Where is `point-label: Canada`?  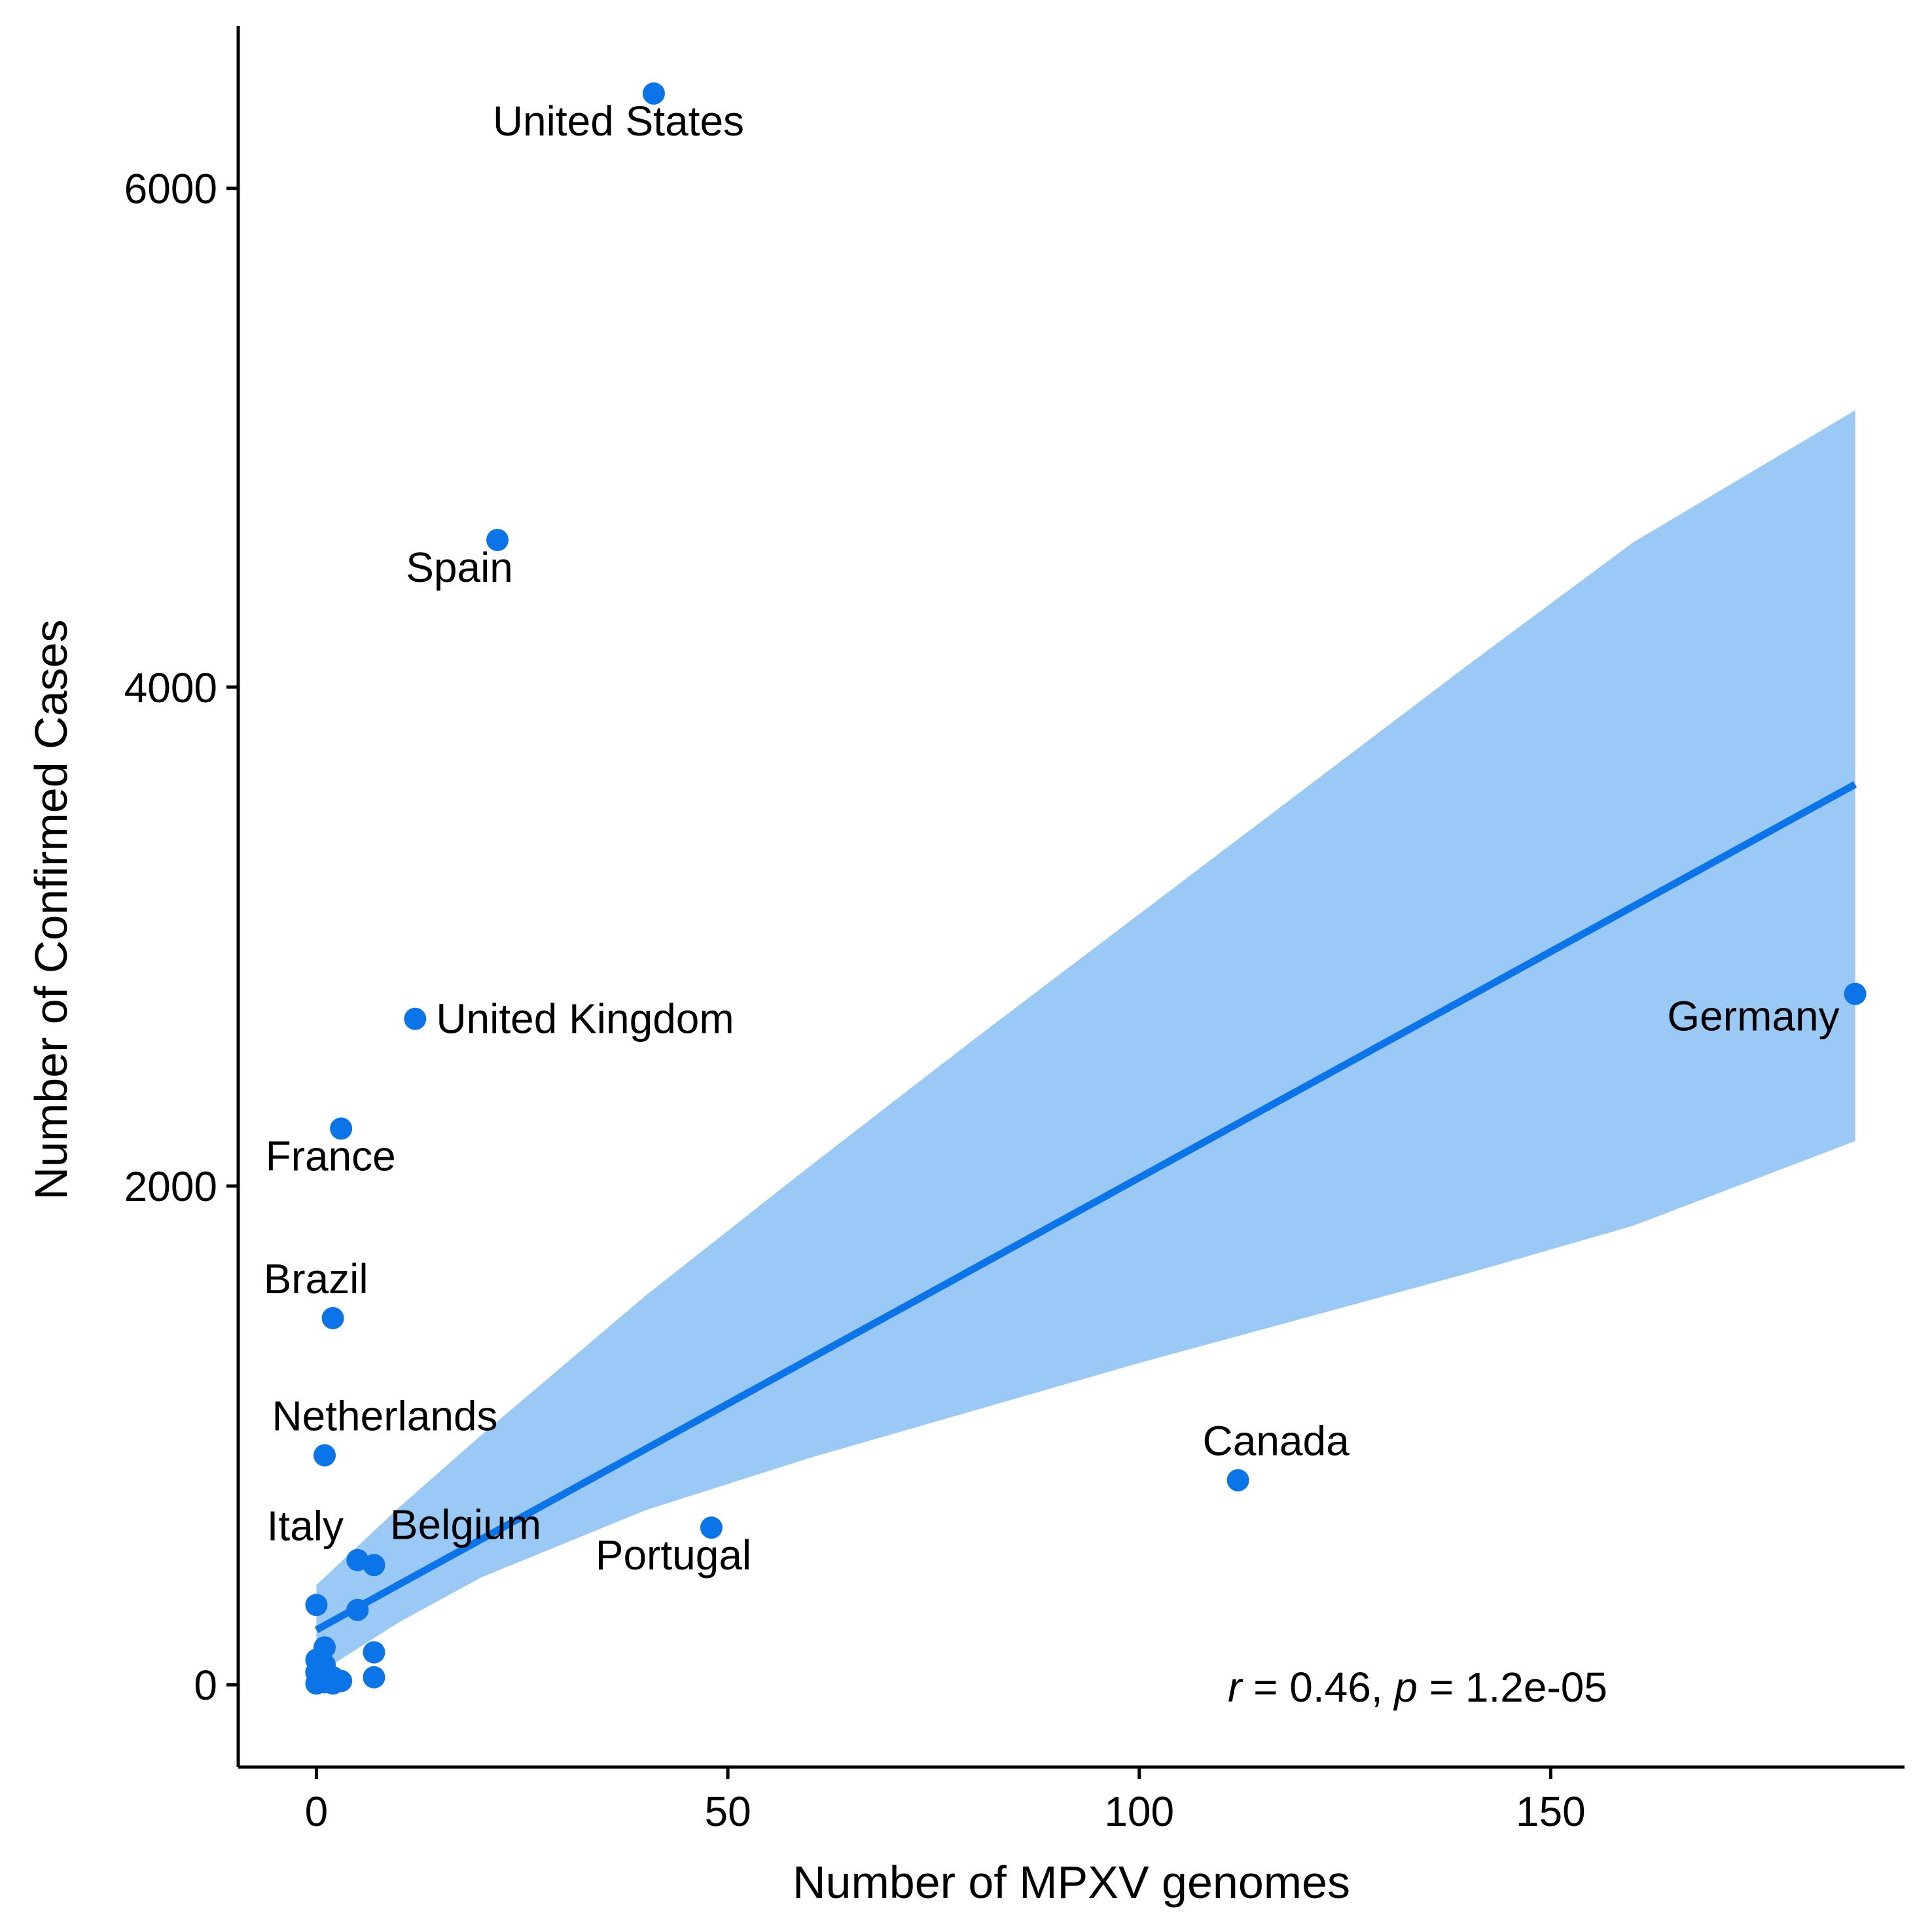
point-label: Canada is located at coordinates (1276, 1441).